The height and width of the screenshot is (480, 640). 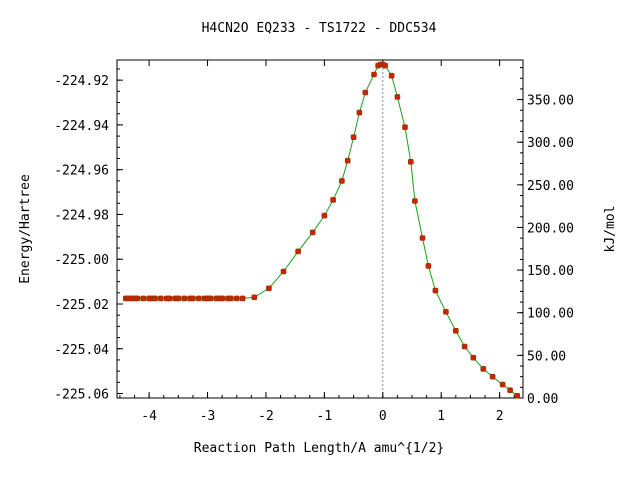 What do you see at coordinates (383, 416) in the screenshot?
I see `x-tick-label: 0` at bounding box center [383, 416].